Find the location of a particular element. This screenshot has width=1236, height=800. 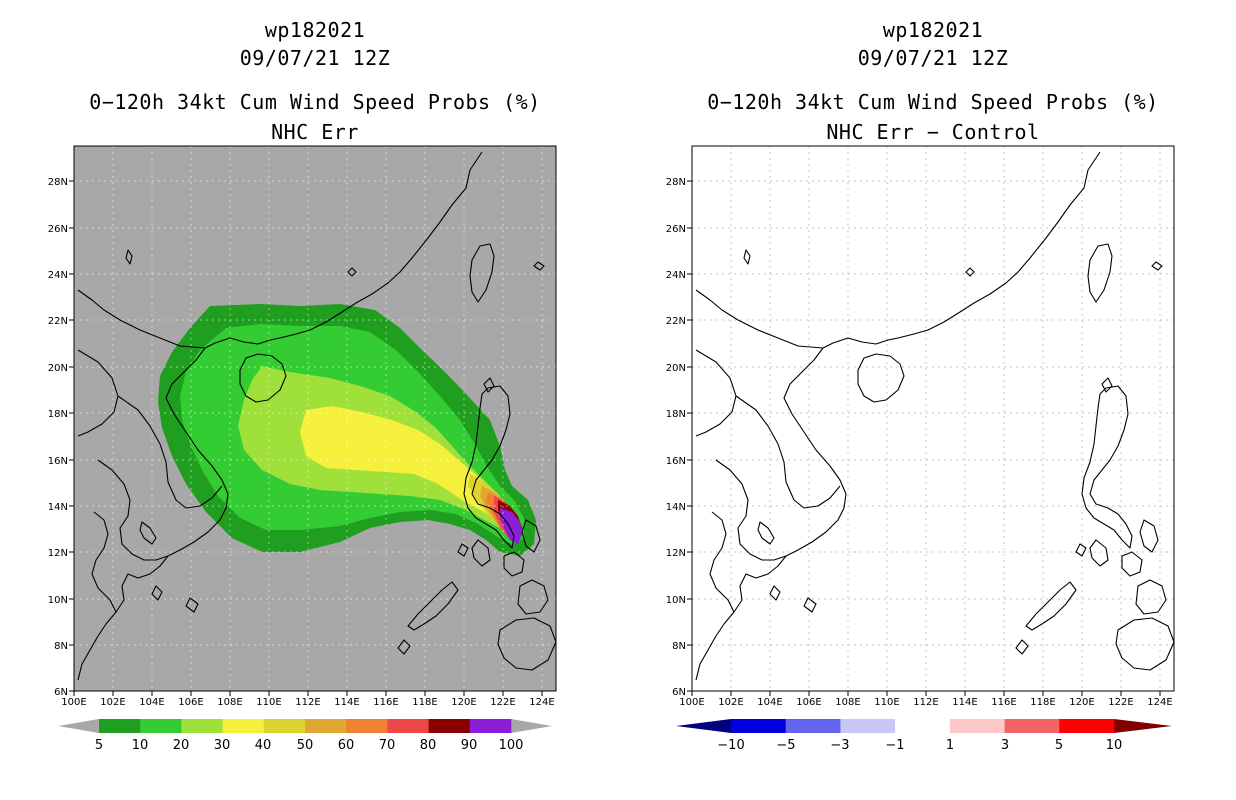

right-colorbar-label: 1 is located at coordinates (950, 745).